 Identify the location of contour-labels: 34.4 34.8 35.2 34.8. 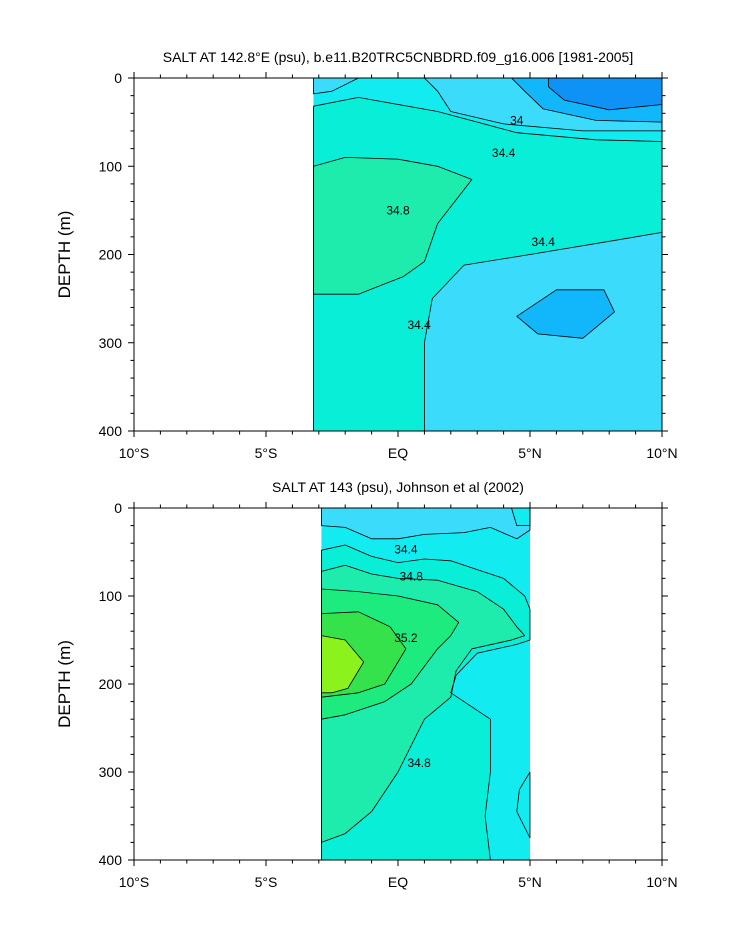
(412, 656).